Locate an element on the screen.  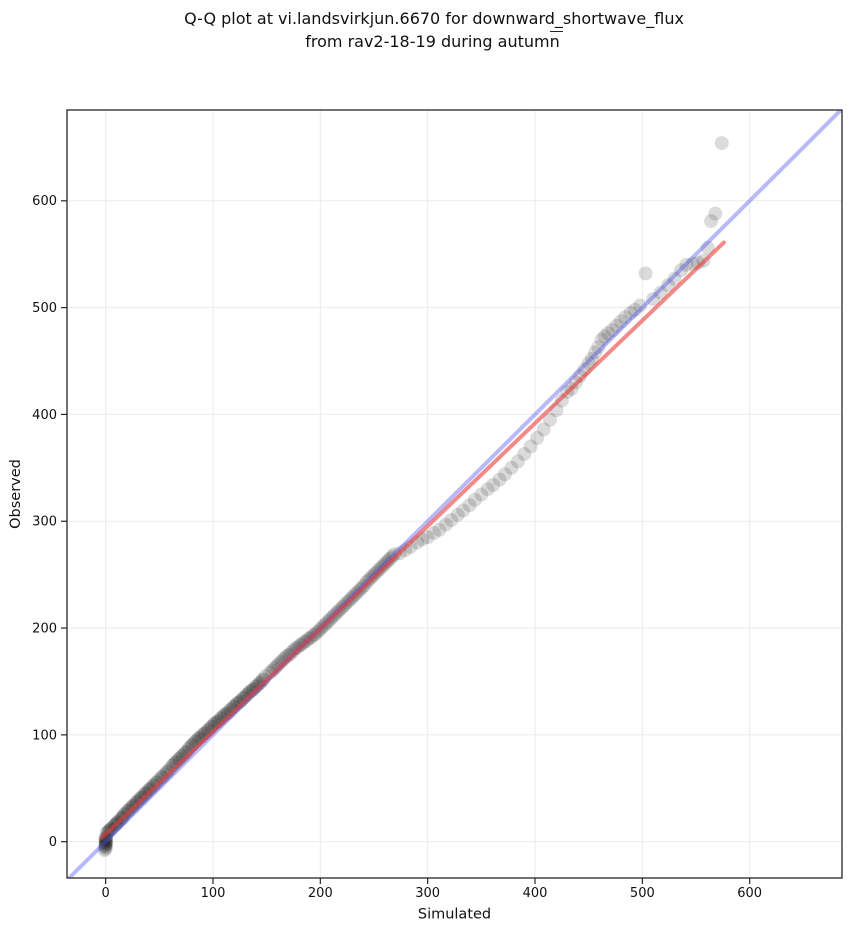
chart-title-line2-text: from rav2-18-19 during autum is located at coordinates (427, 41).